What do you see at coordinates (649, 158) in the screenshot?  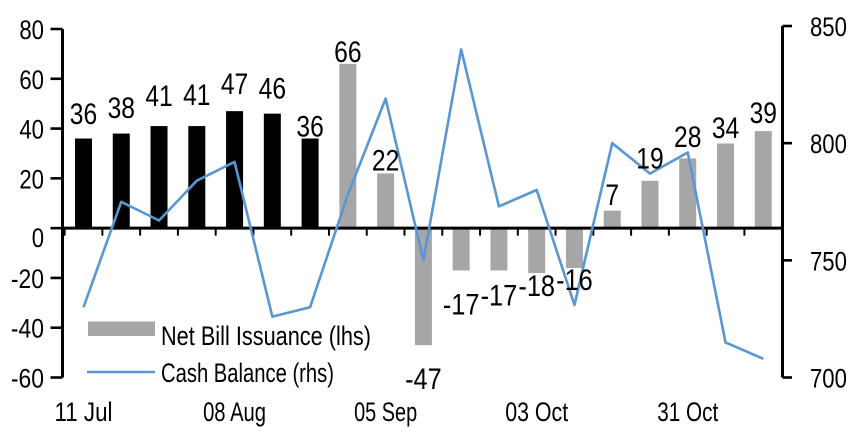 I see `bar-value-label: 19` at bounding box center [649, 158].